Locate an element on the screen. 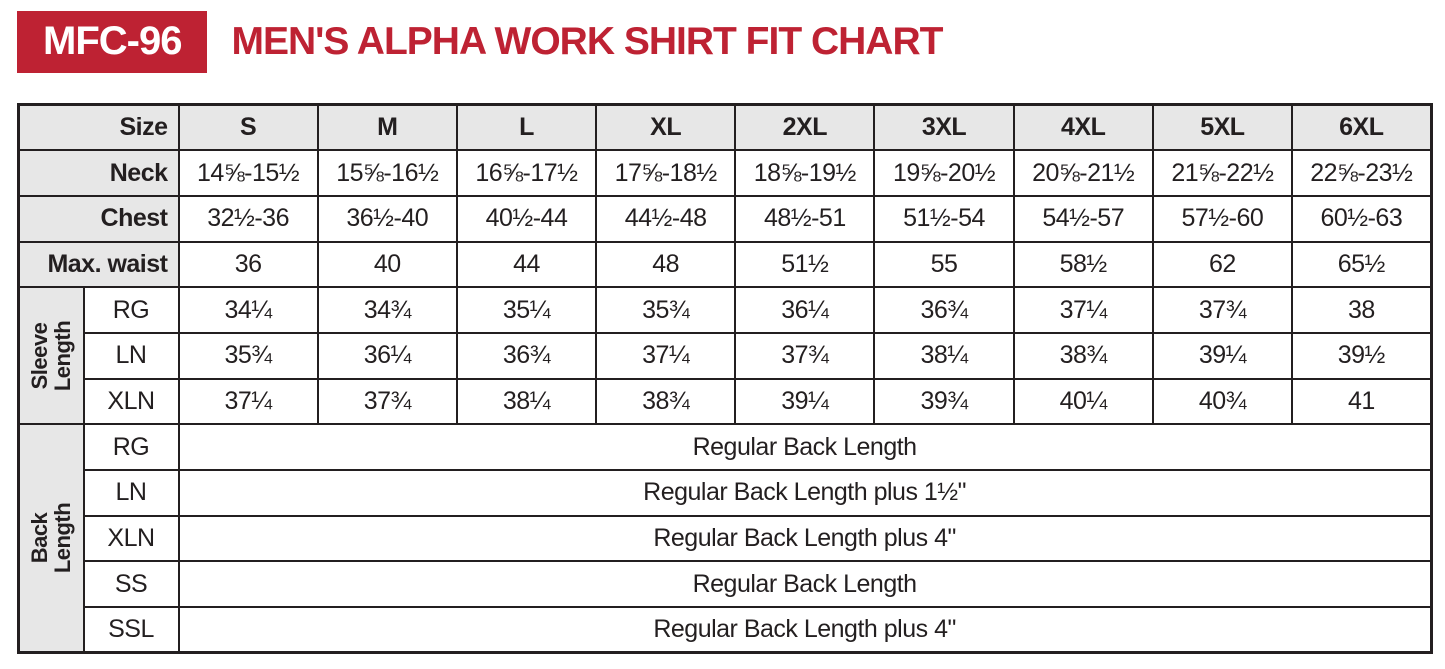 The height and width of the screenshot is (669, 1445). table-row-back-ln: LN Regular Back Length plus 1½" is located at coordinates (726, 493).